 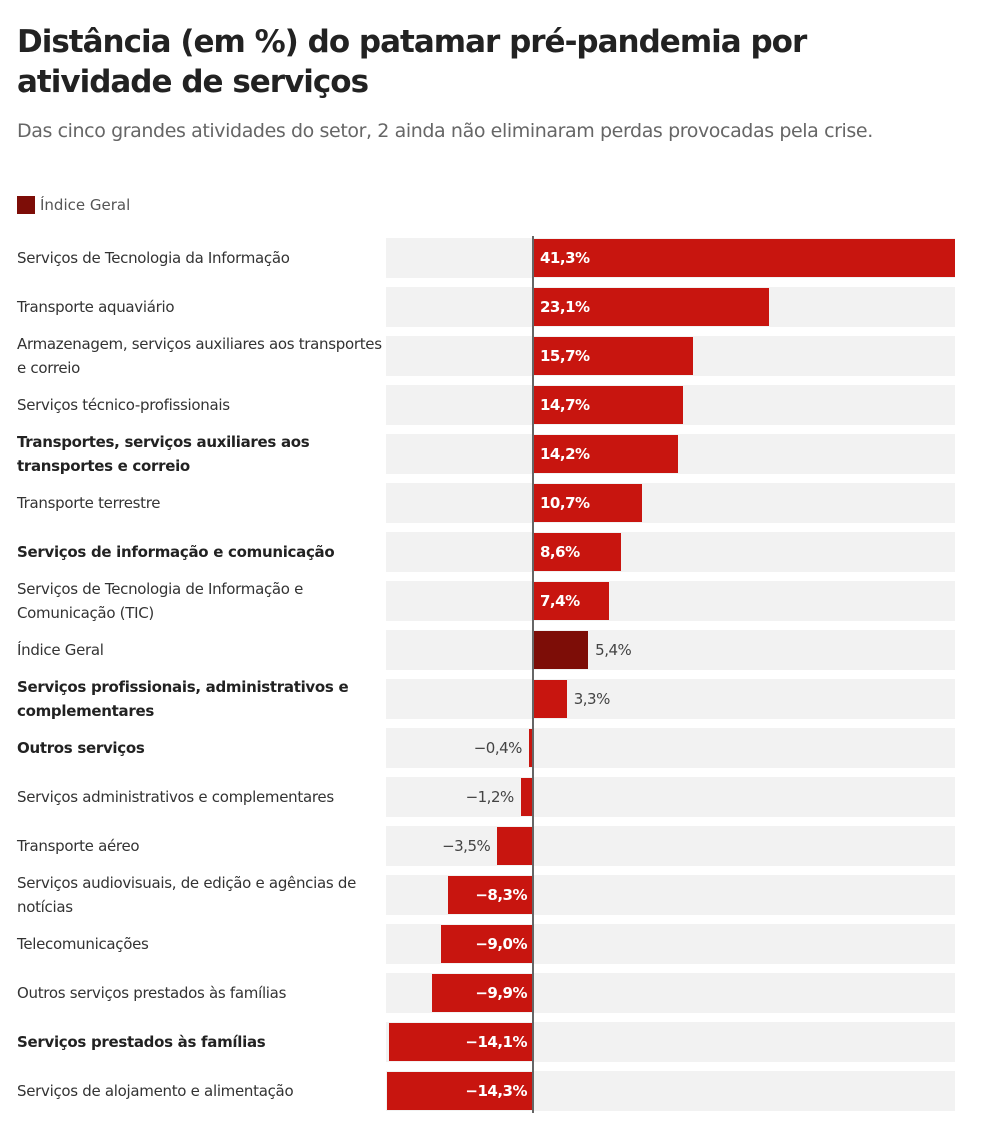 I want to click on value-label: 8,6%, so click(x=560, y=552).